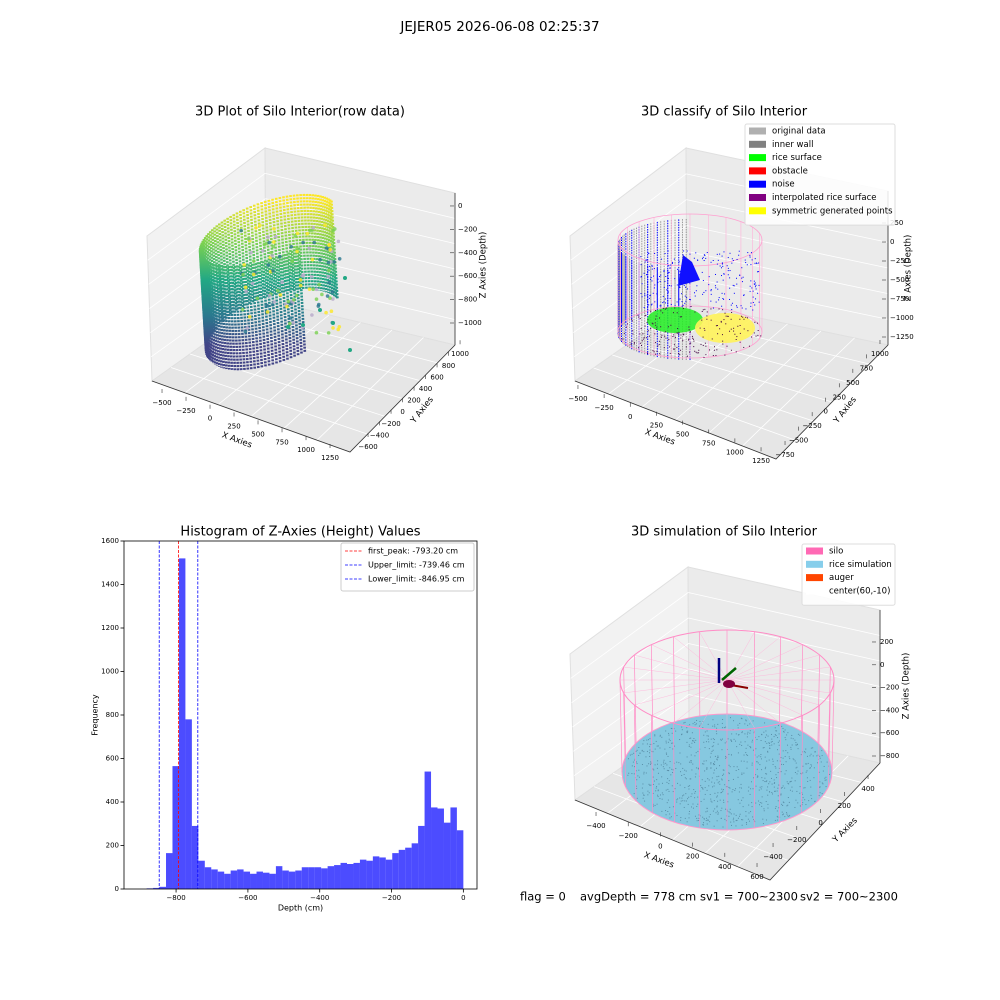  Describe the element at coordinates (467, 253) in the screenshot. I see `z-tick-label: −400` at that location.